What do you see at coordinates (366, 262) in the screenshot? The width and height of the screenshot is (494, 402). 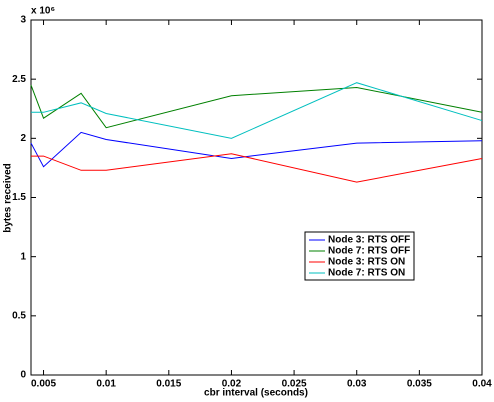 I see `legend-label: Node 3: RTS ON` at bounding box center [366, 262].